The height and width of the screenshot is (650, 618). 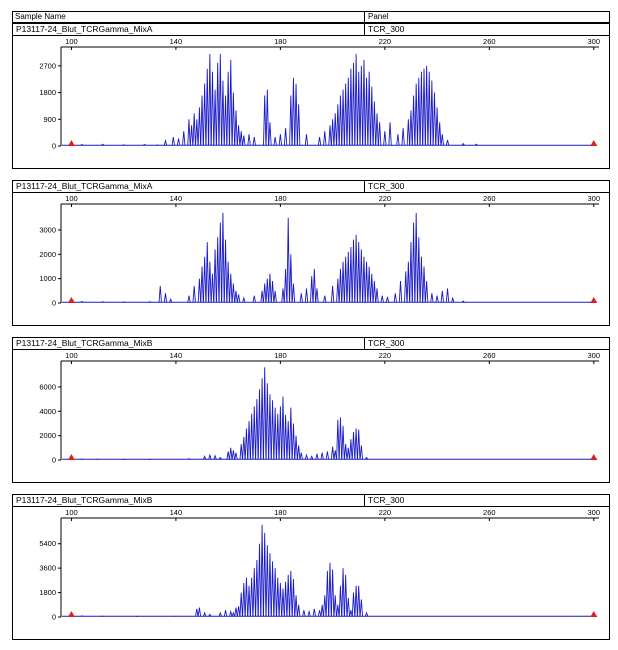 What do you see at coordinates (385, 41) in the screenshot?
I see `x-tick-label: 220` at bounding box center [385, 41].